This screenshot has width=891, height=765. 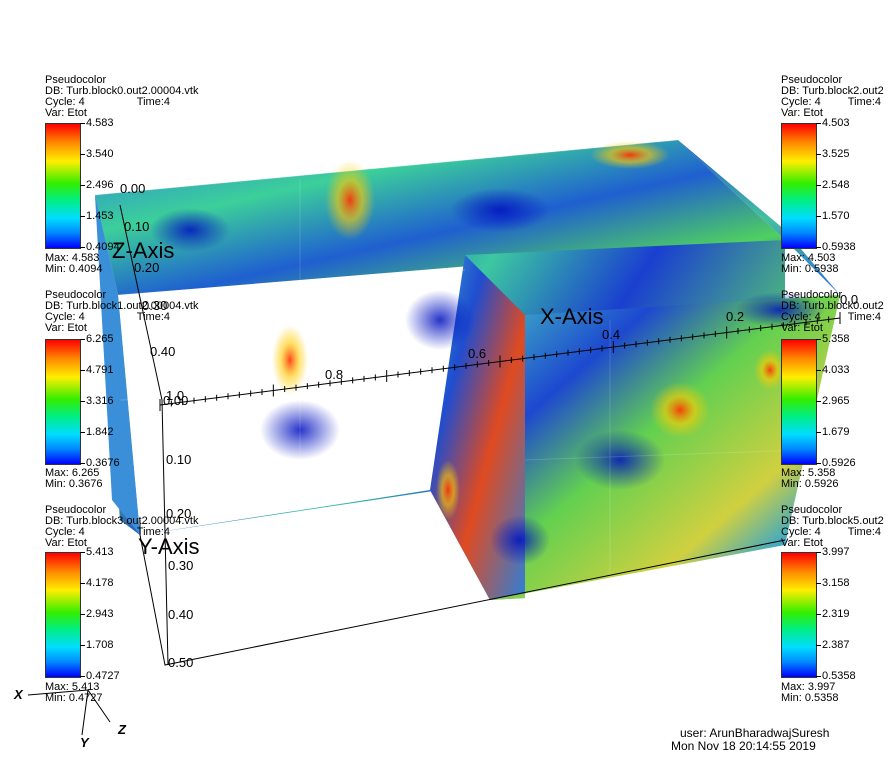 What do you see at coordinates (122, 91) in the screenshot?
I see `legend-db: DB: Turb.block0.out2.00004.vtk` at bounding box center [122, 91].